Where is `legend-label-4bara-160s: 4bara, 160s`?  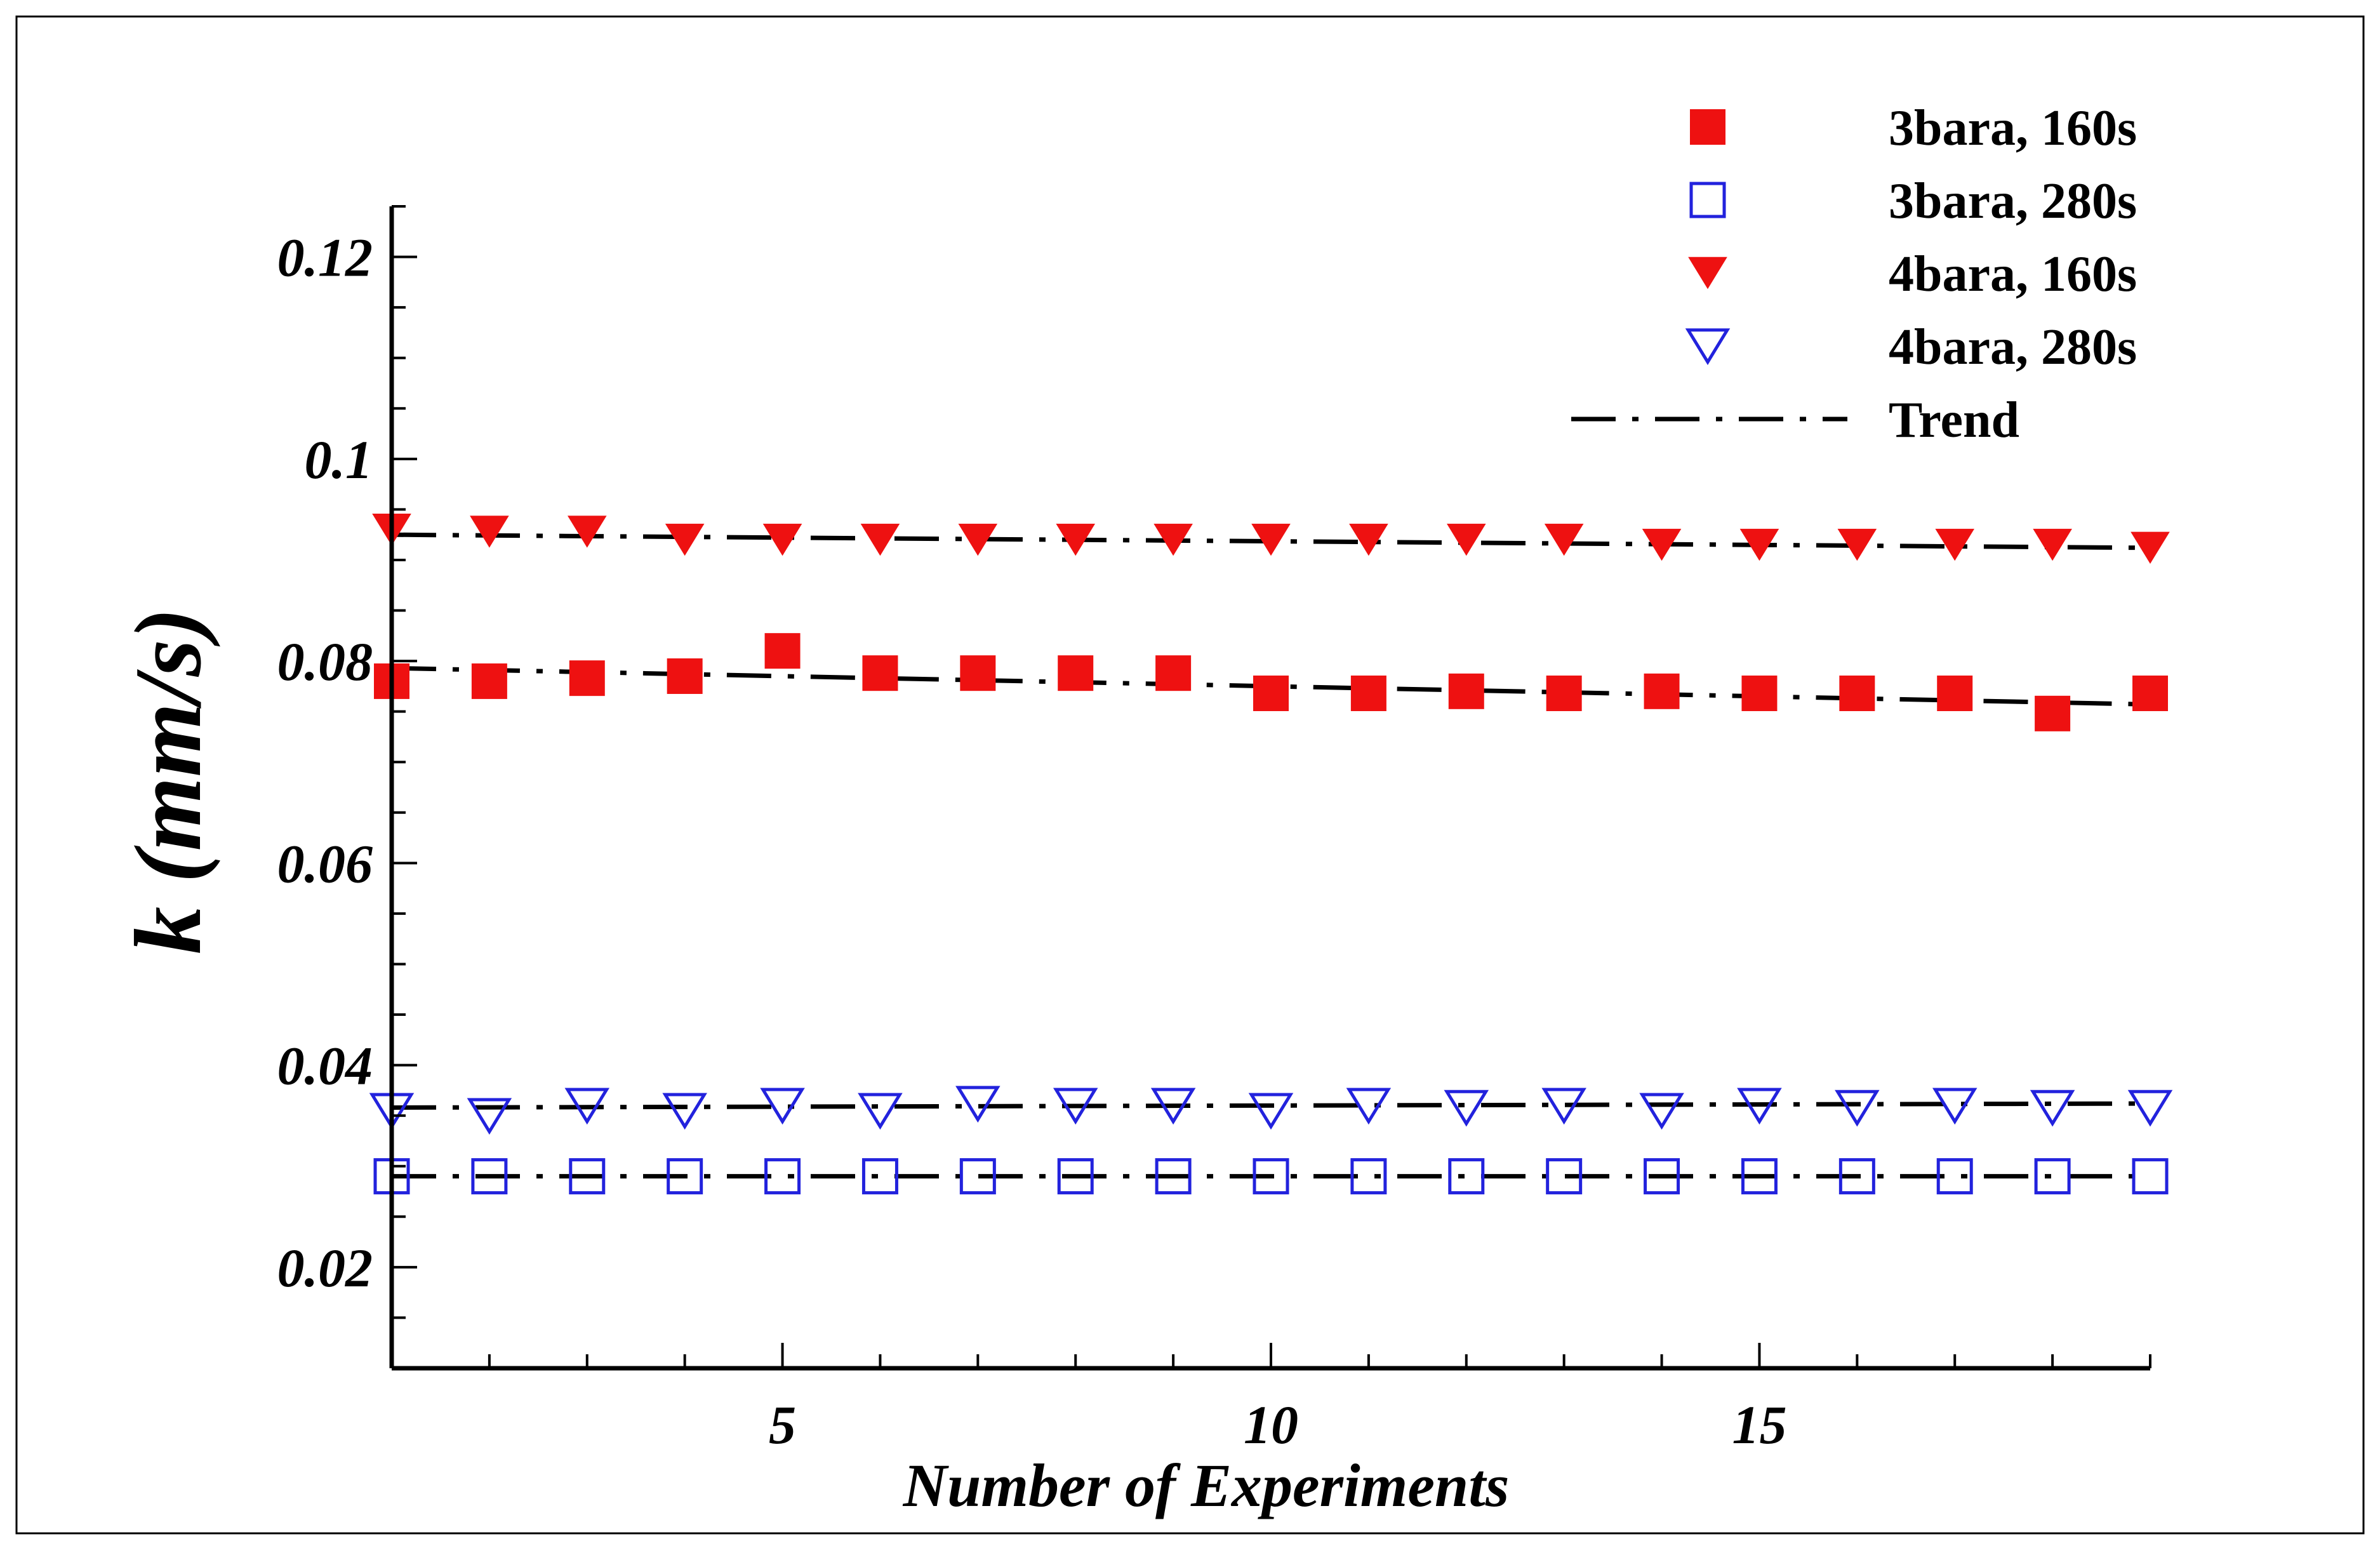 legend-label-4bara-160s: 4bara, 160s is located at coordinates (2013, 274).